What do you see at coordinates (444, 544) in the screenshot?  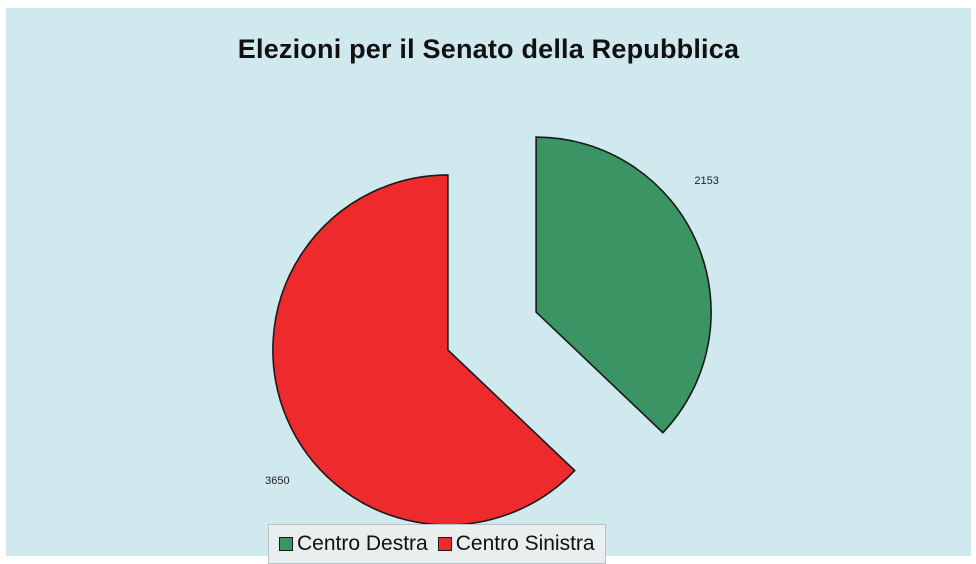 I see `legend-swatch-centro-sinistra` at bounding box center [444, 544].